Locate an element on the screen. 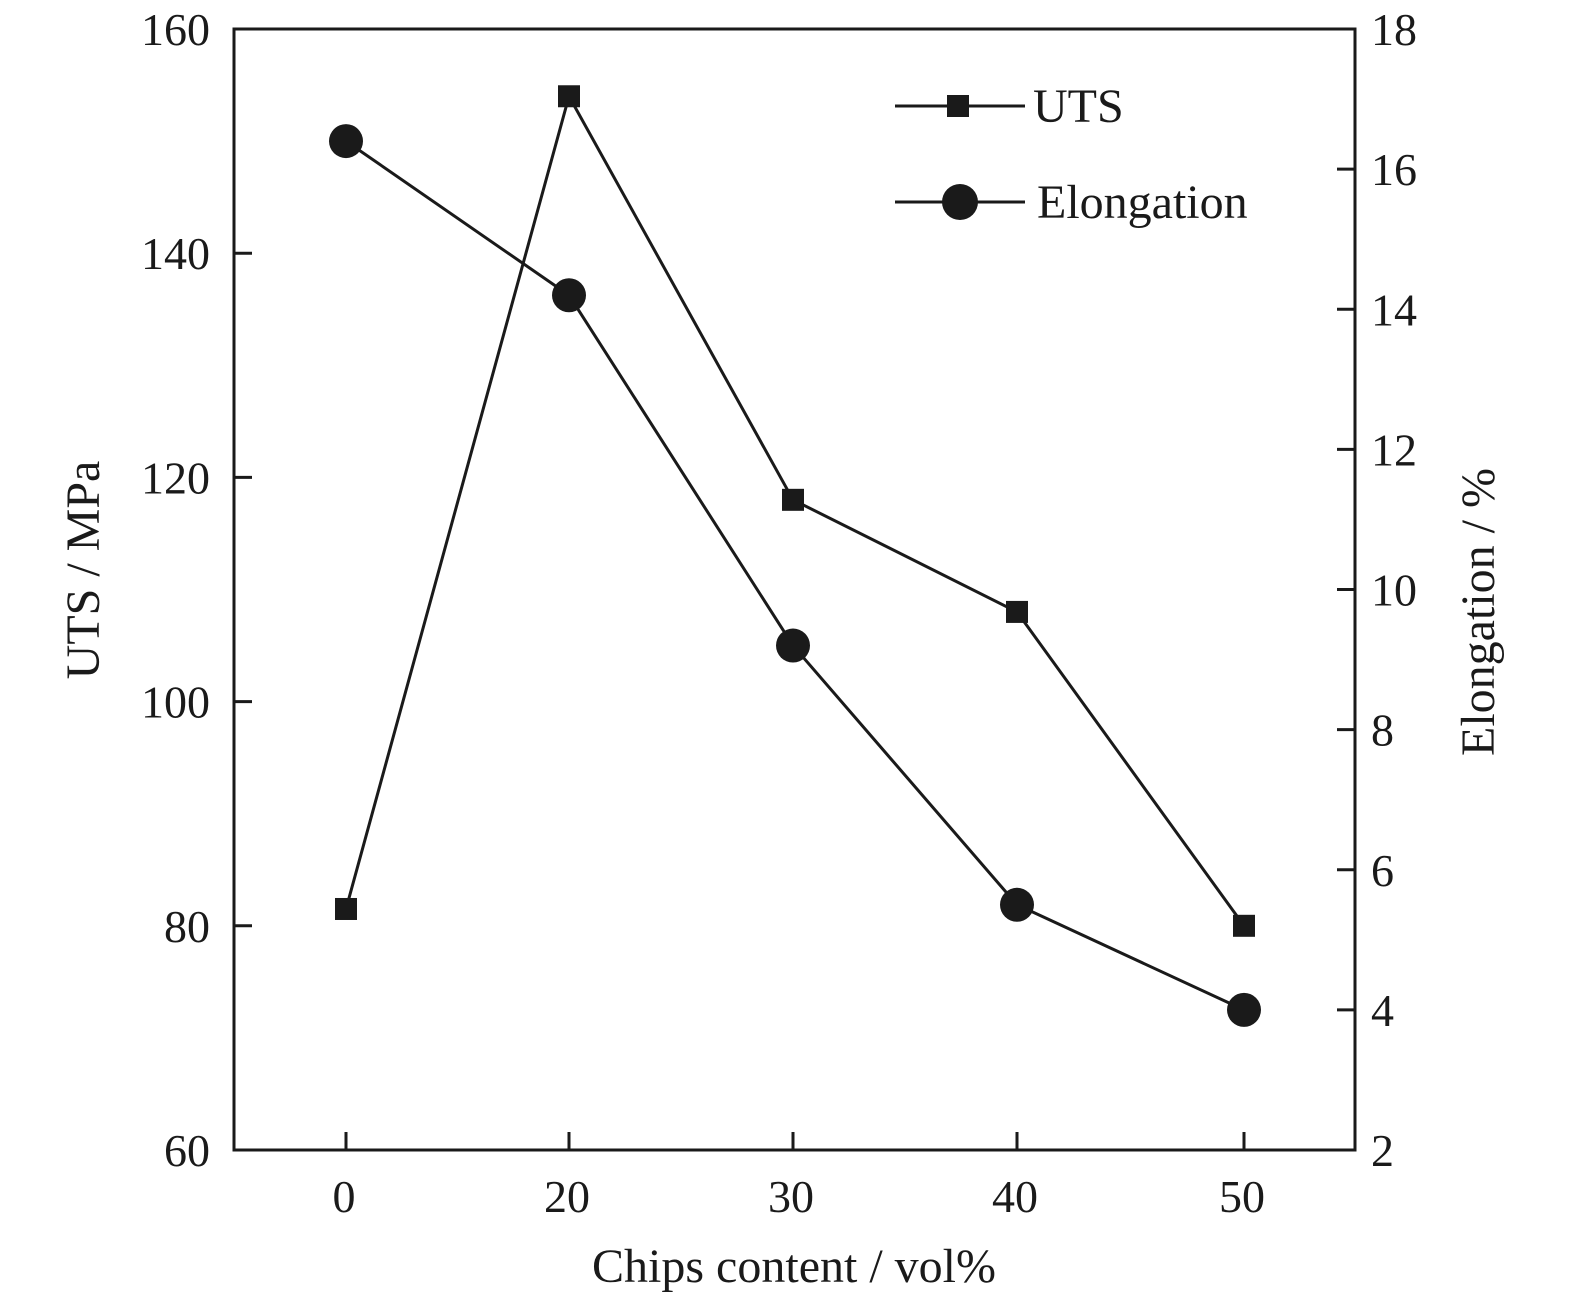  right-axis-ticks: 2 4 6 8 10 12 14 16 18 is located at coordinates (1377, 590).